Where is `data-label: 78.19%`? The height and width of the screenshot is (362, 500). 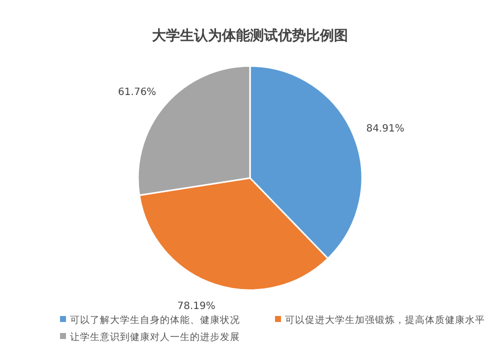 data-label: 78.19% is located at coordinates (196, 306).